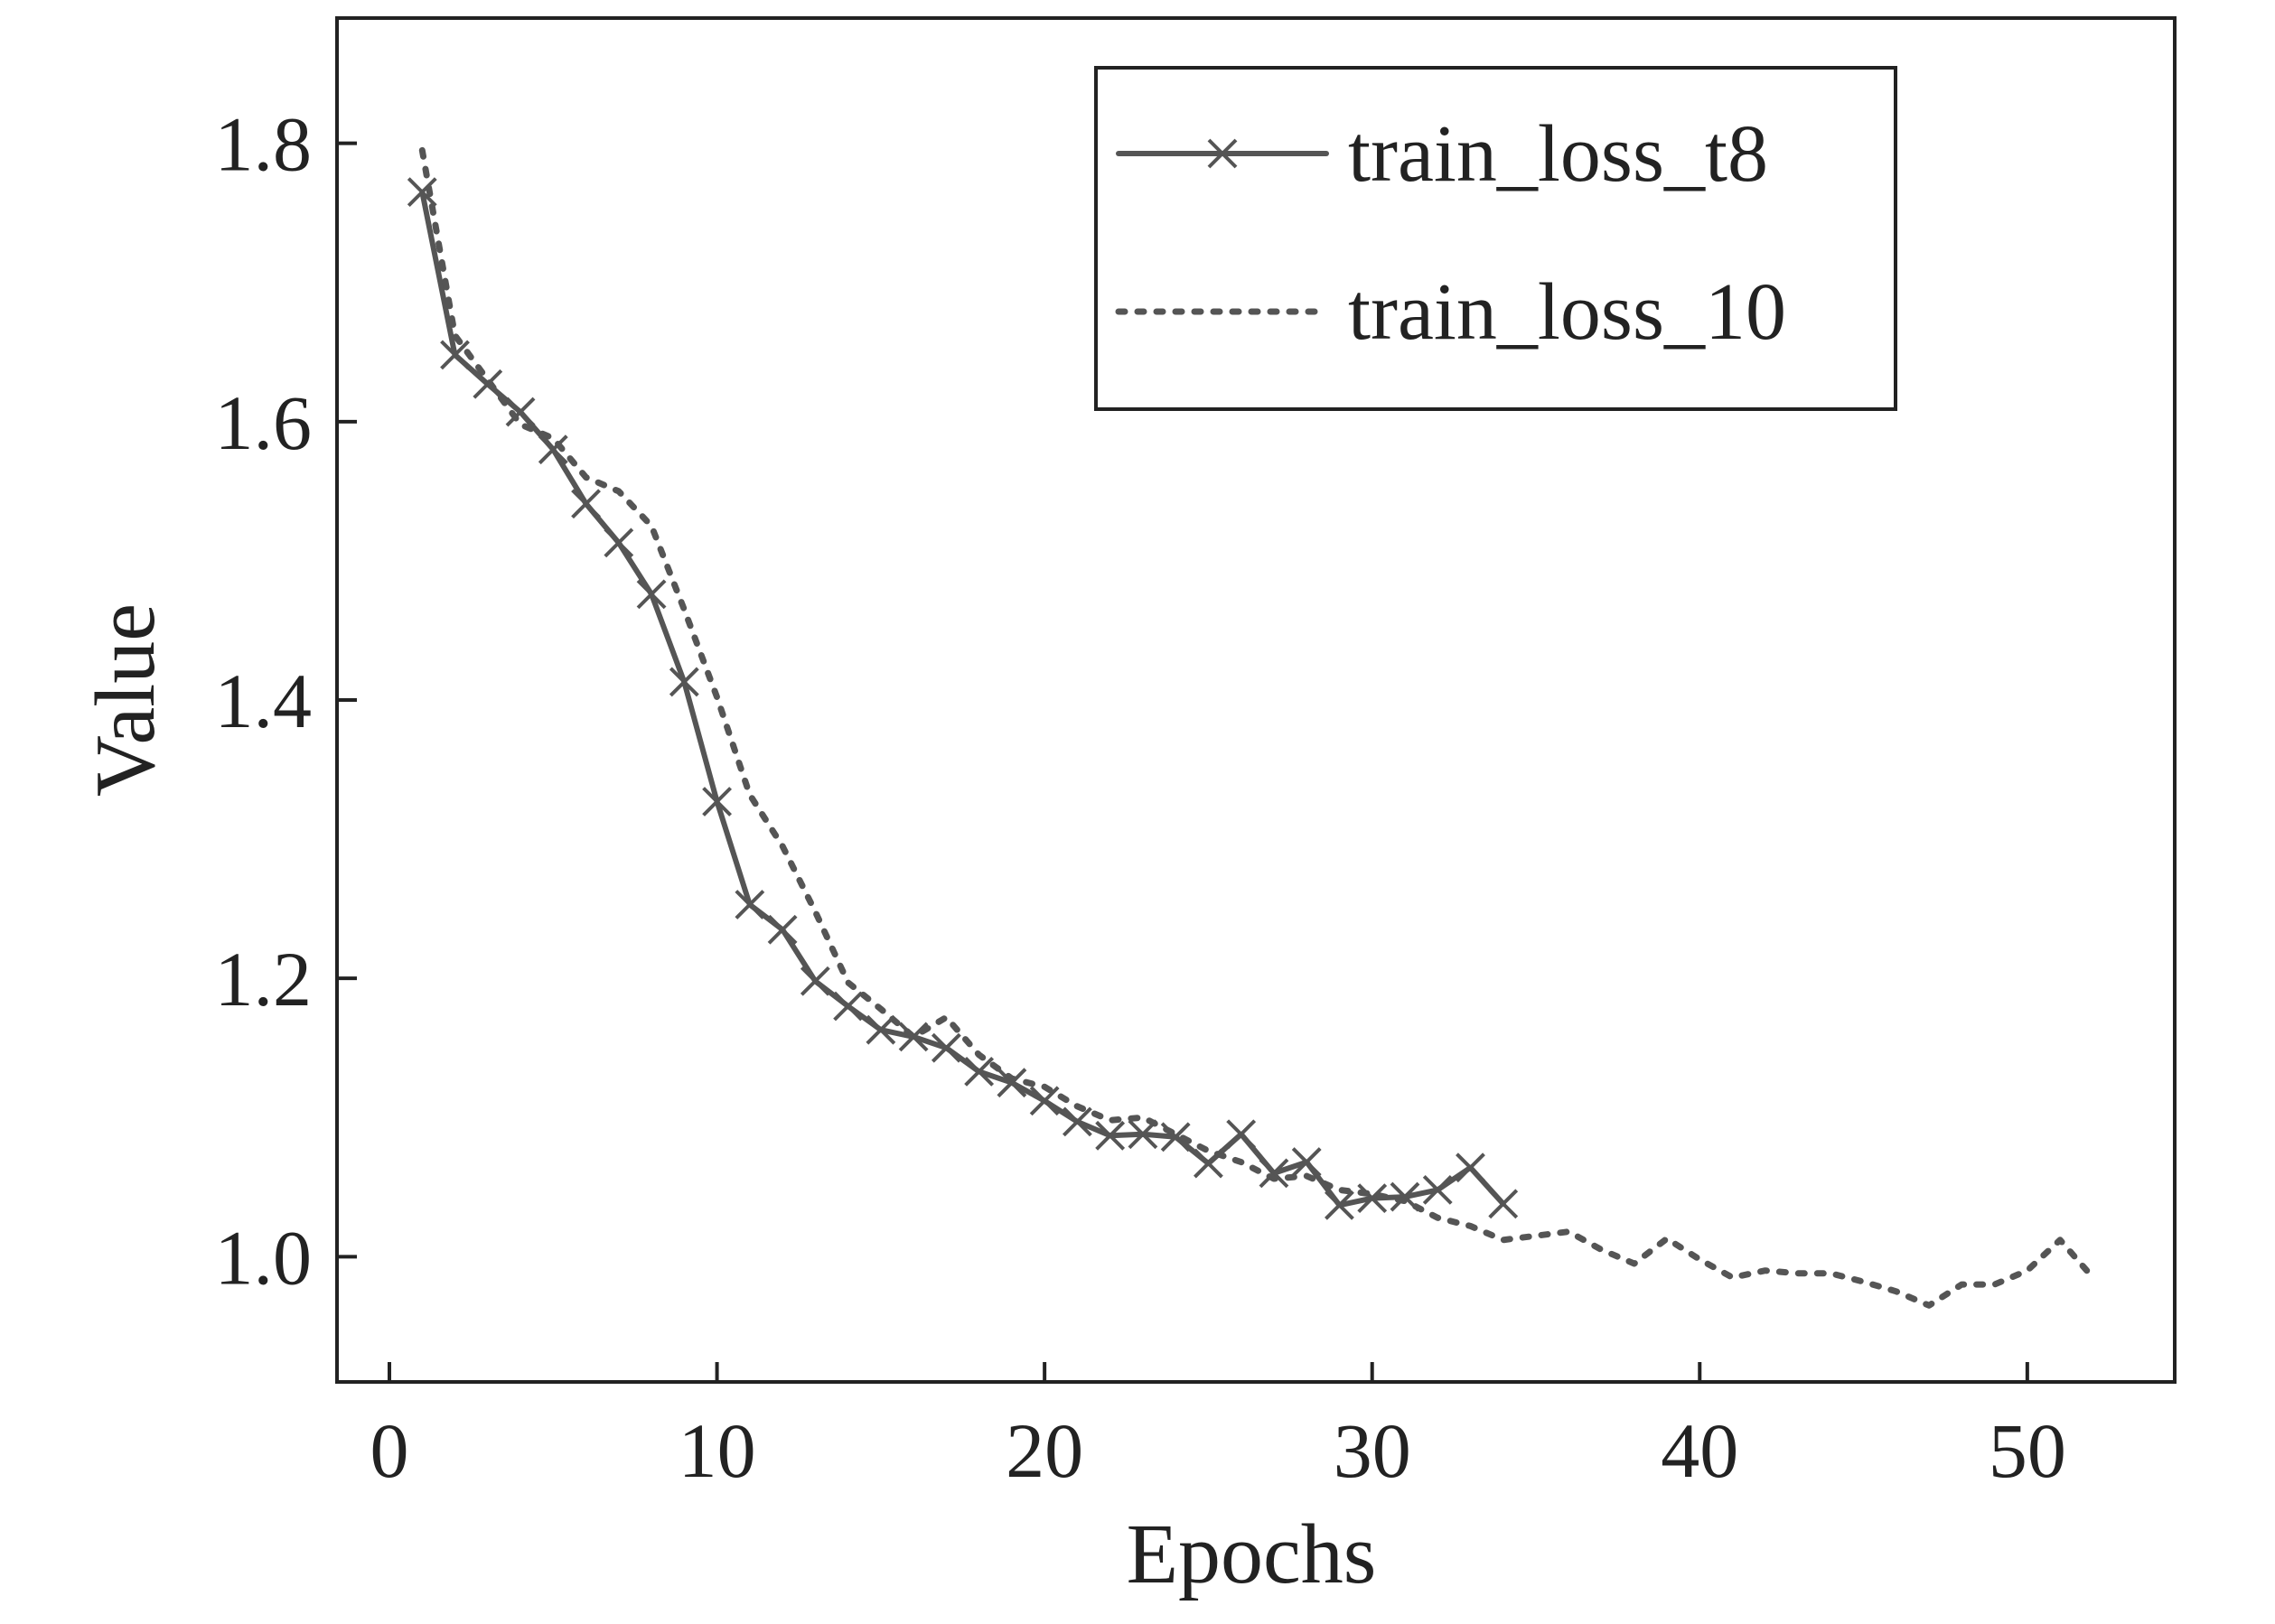 This screenshot has height=1624, width=2275. What do you see at coordinates (1699, 1450) in the screenshot?
I see `x-tick-label: 40` at bounding box center [1699, 1450].